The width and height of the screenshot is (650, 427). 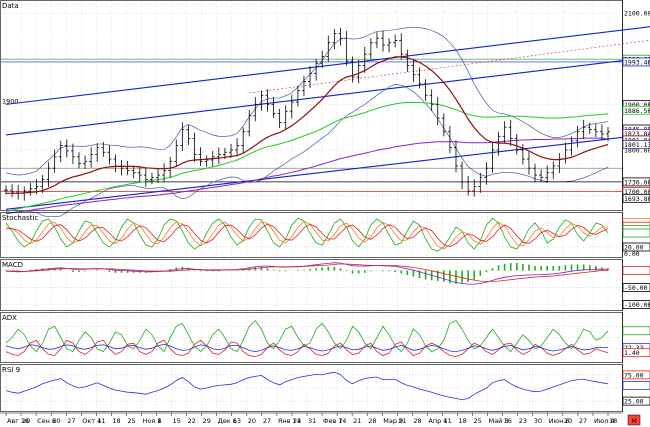 What do you see at coordinates (237, 421) in the screenshot?
I see `x-tick-label: 13` at bounding box center [237, 421].